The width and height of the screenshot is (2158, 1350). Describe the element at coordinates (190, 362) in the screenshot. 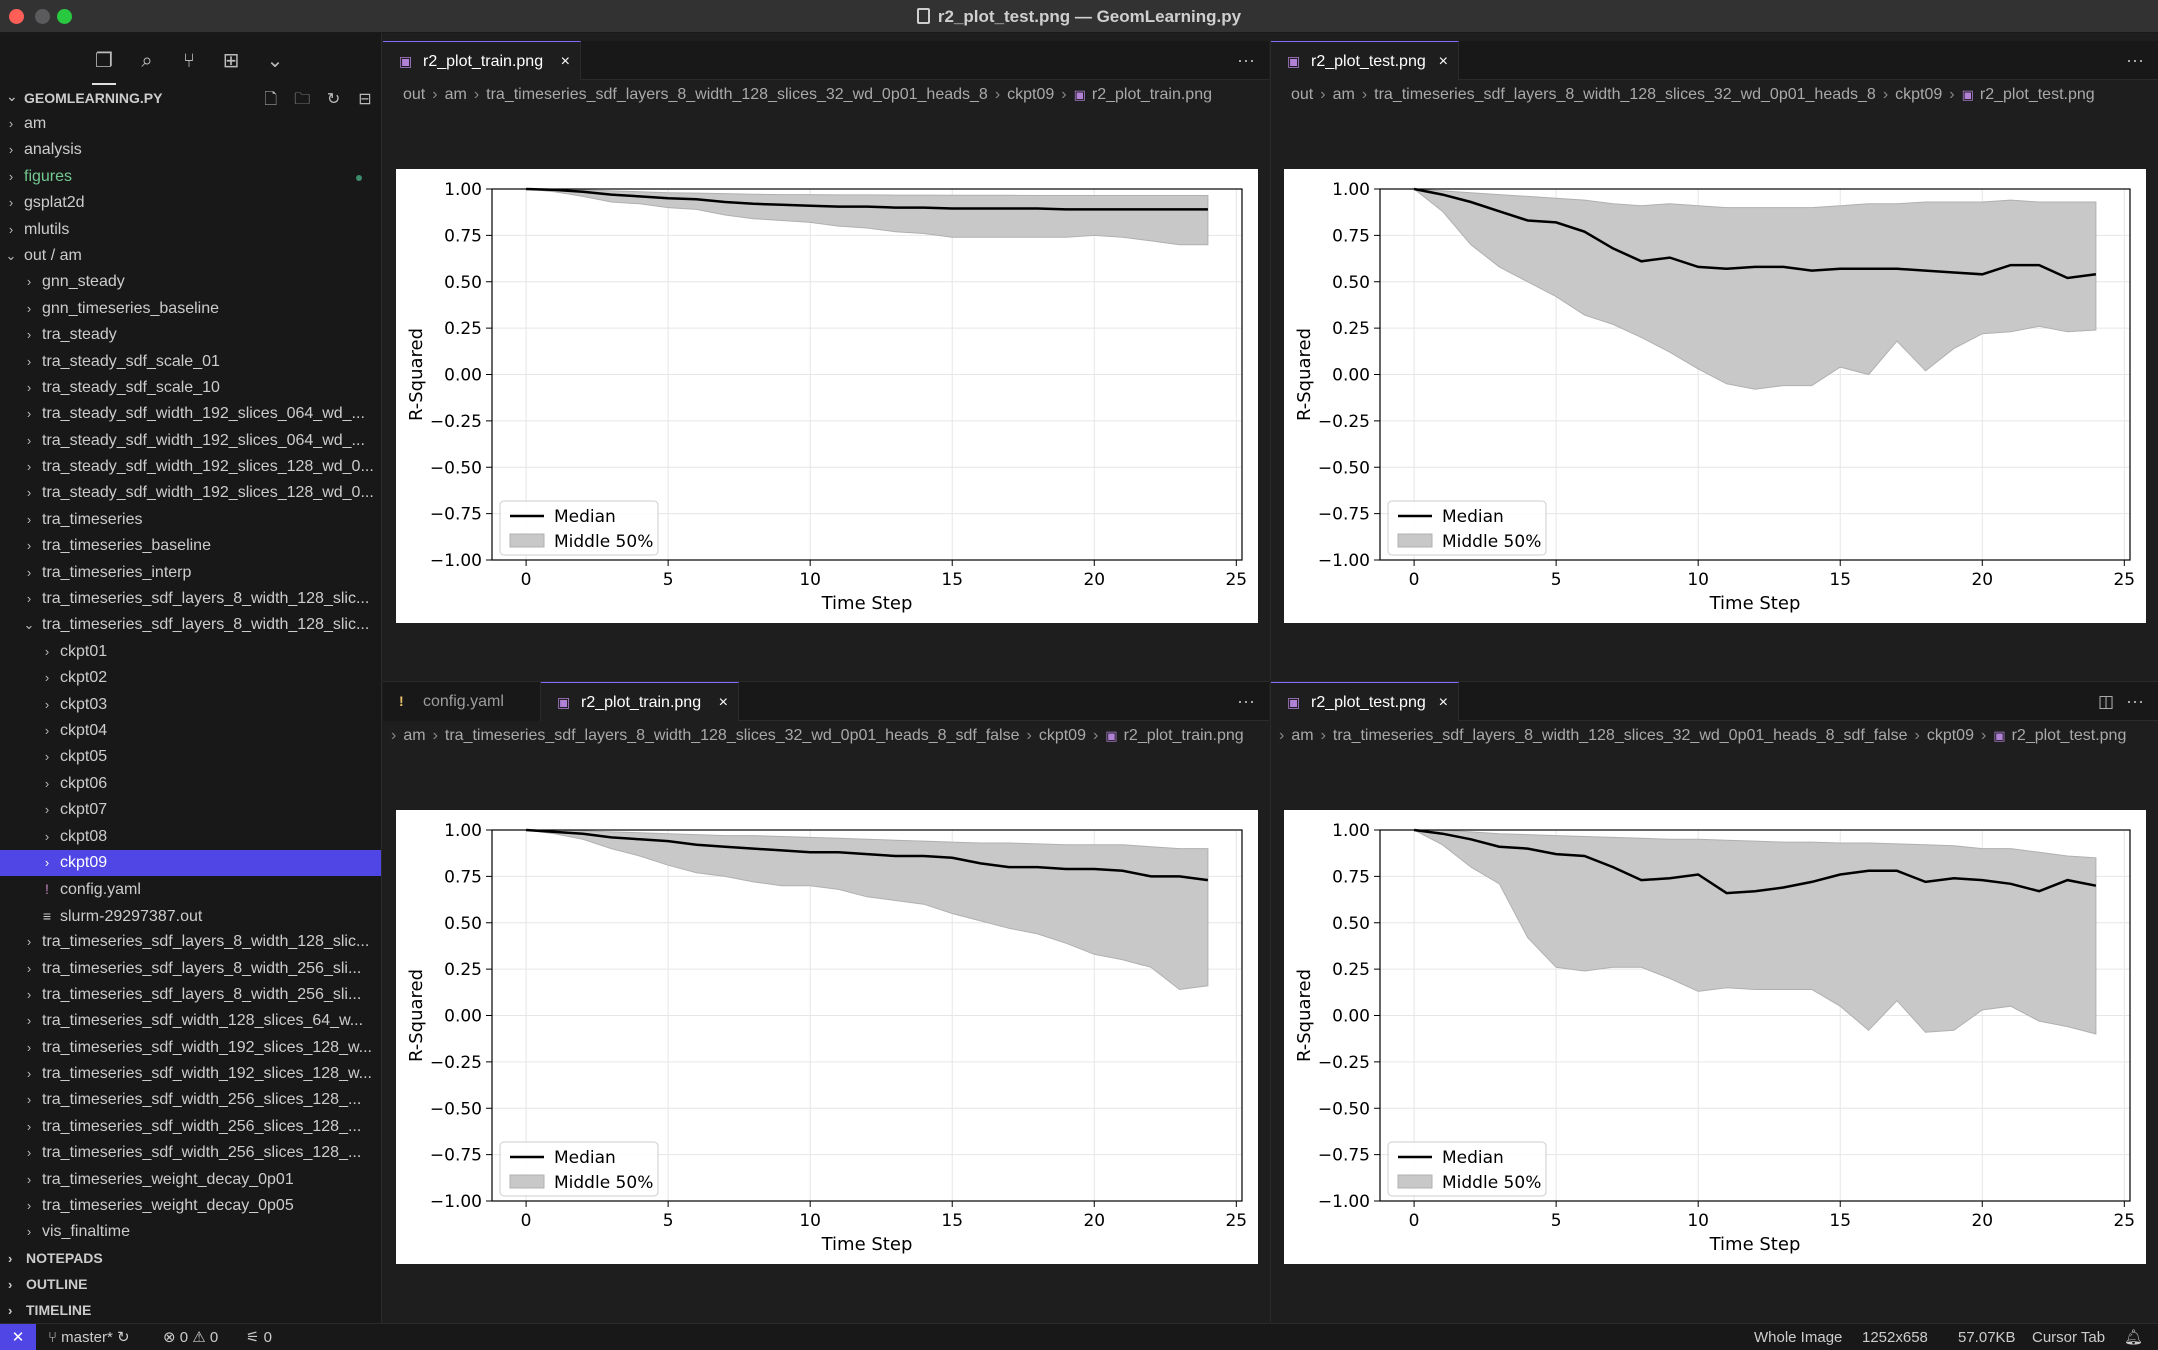

I see `tree-item: › tra_steady_sdf_scale_01` at that location.